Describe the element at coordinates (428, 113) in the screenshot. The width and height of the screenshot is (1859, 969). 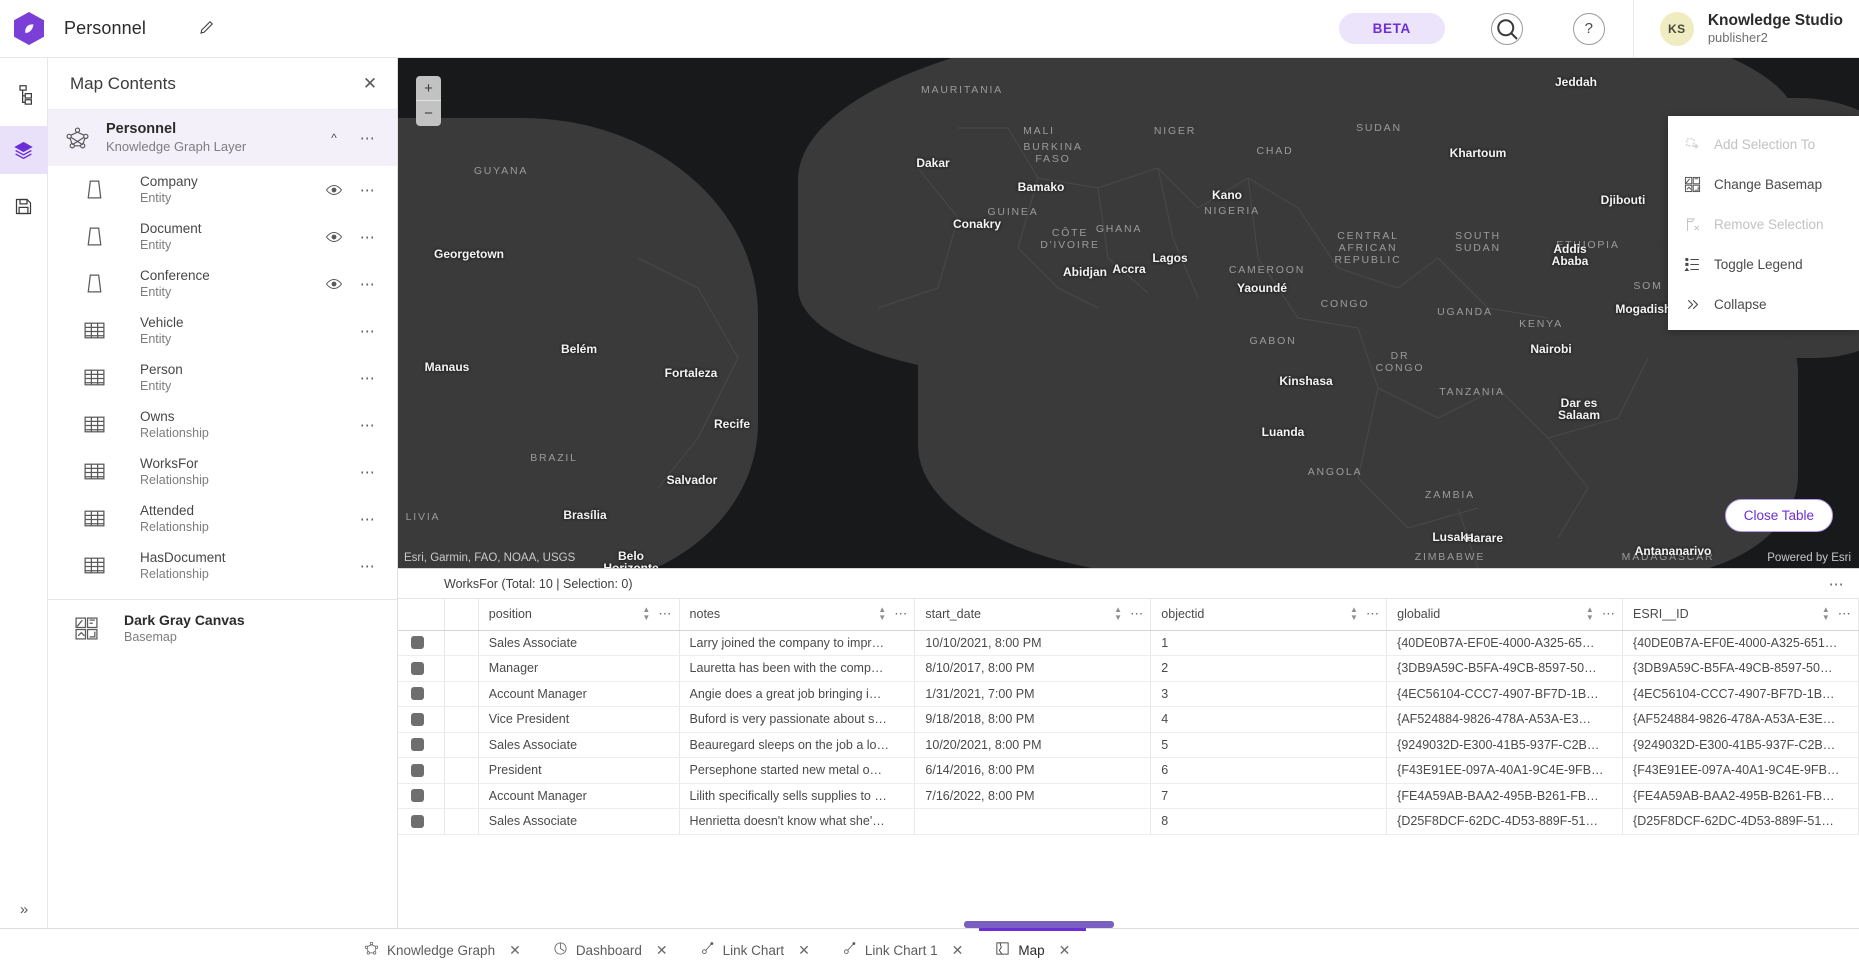
I see `zoom-out-button: −` at that location.